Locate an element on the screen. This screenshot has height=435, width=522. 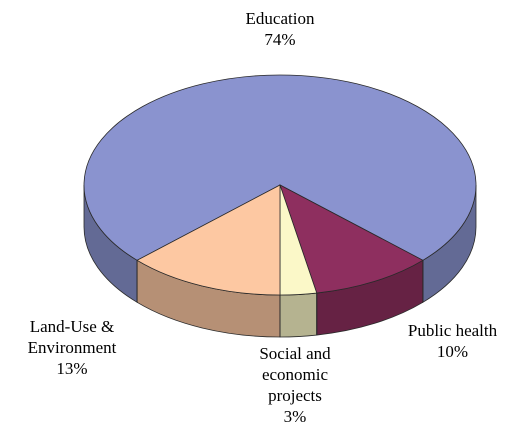
label-education-value: 74% is located at coordinates (280, 39).